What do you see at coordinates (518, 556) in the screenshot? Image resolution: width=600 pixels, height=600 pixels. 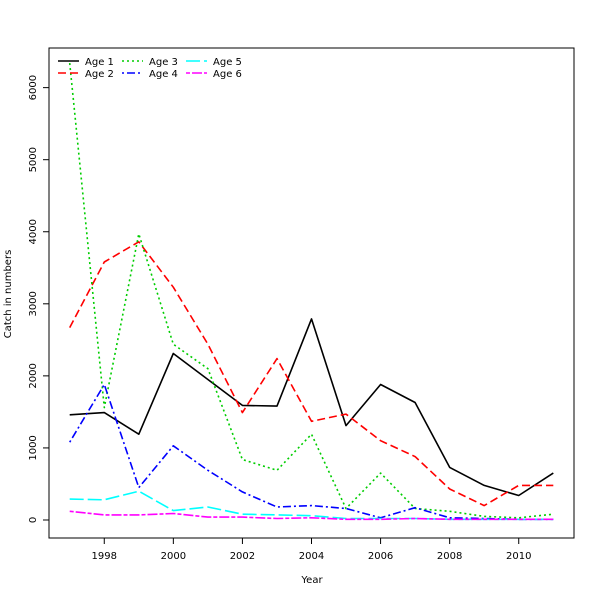 I see `x-tick-label: 2010` at bounding box center [518, 556].